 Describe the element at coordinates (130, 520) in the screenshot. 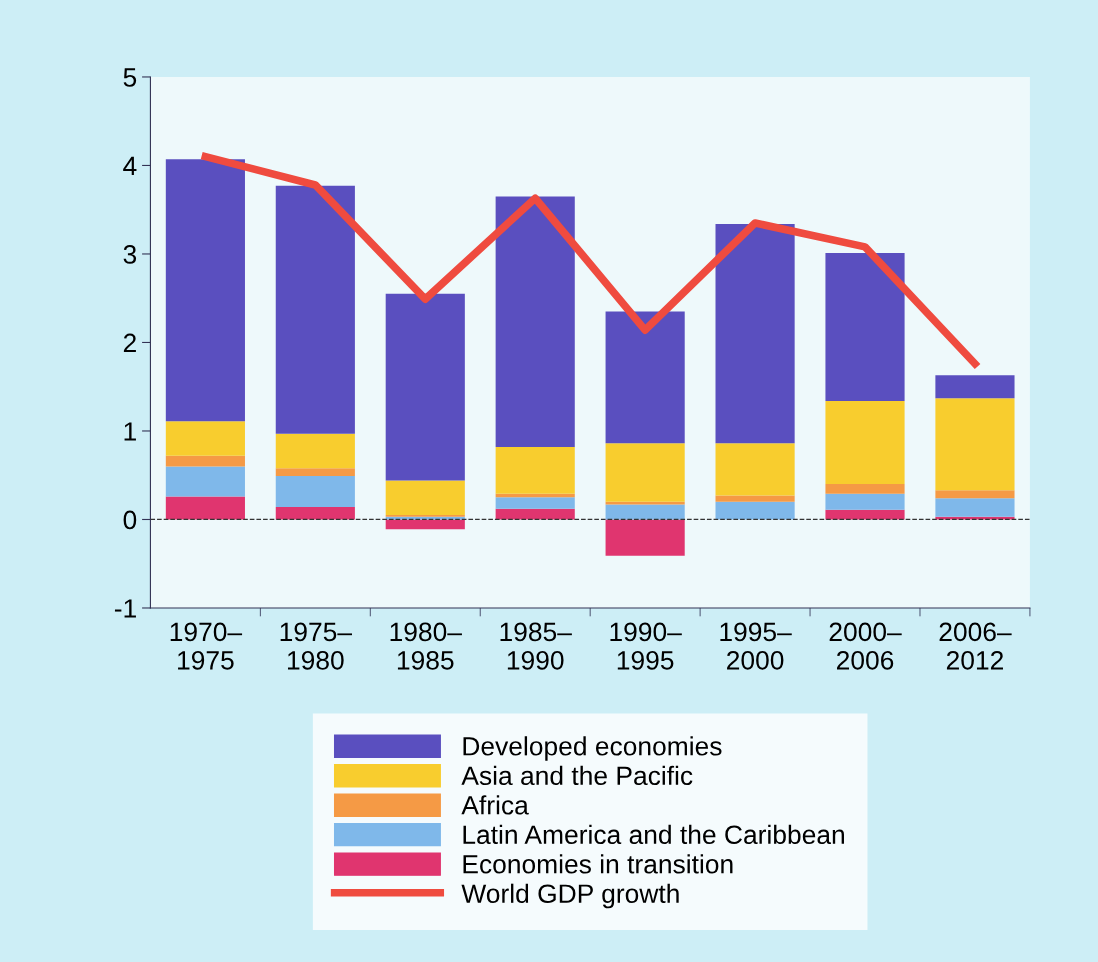

I see `y-tick-label: 0` at that location.